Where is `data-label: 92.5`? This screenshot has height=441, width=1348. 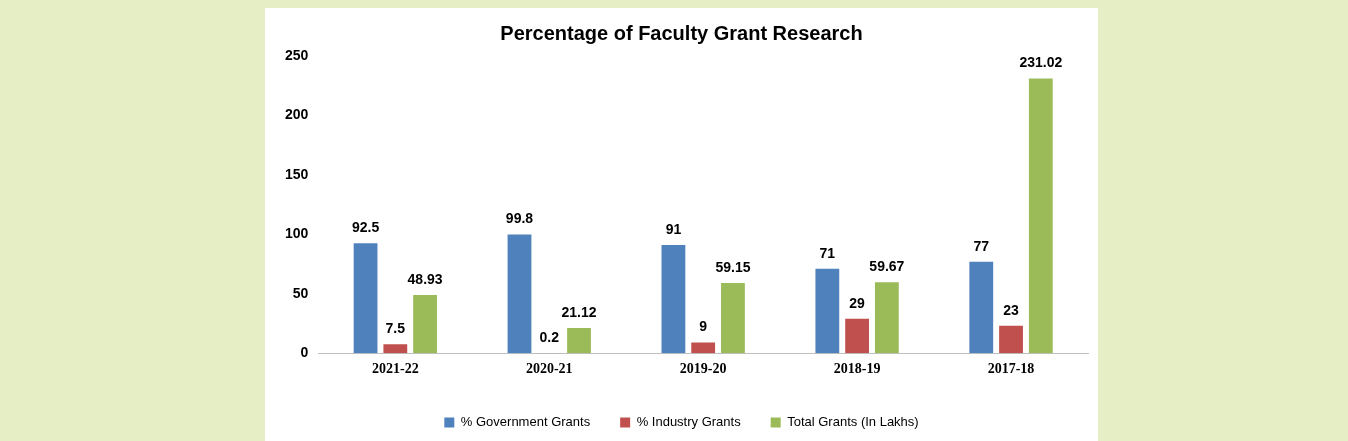 data-label: 92.5 is located at coordinates (365, 227).